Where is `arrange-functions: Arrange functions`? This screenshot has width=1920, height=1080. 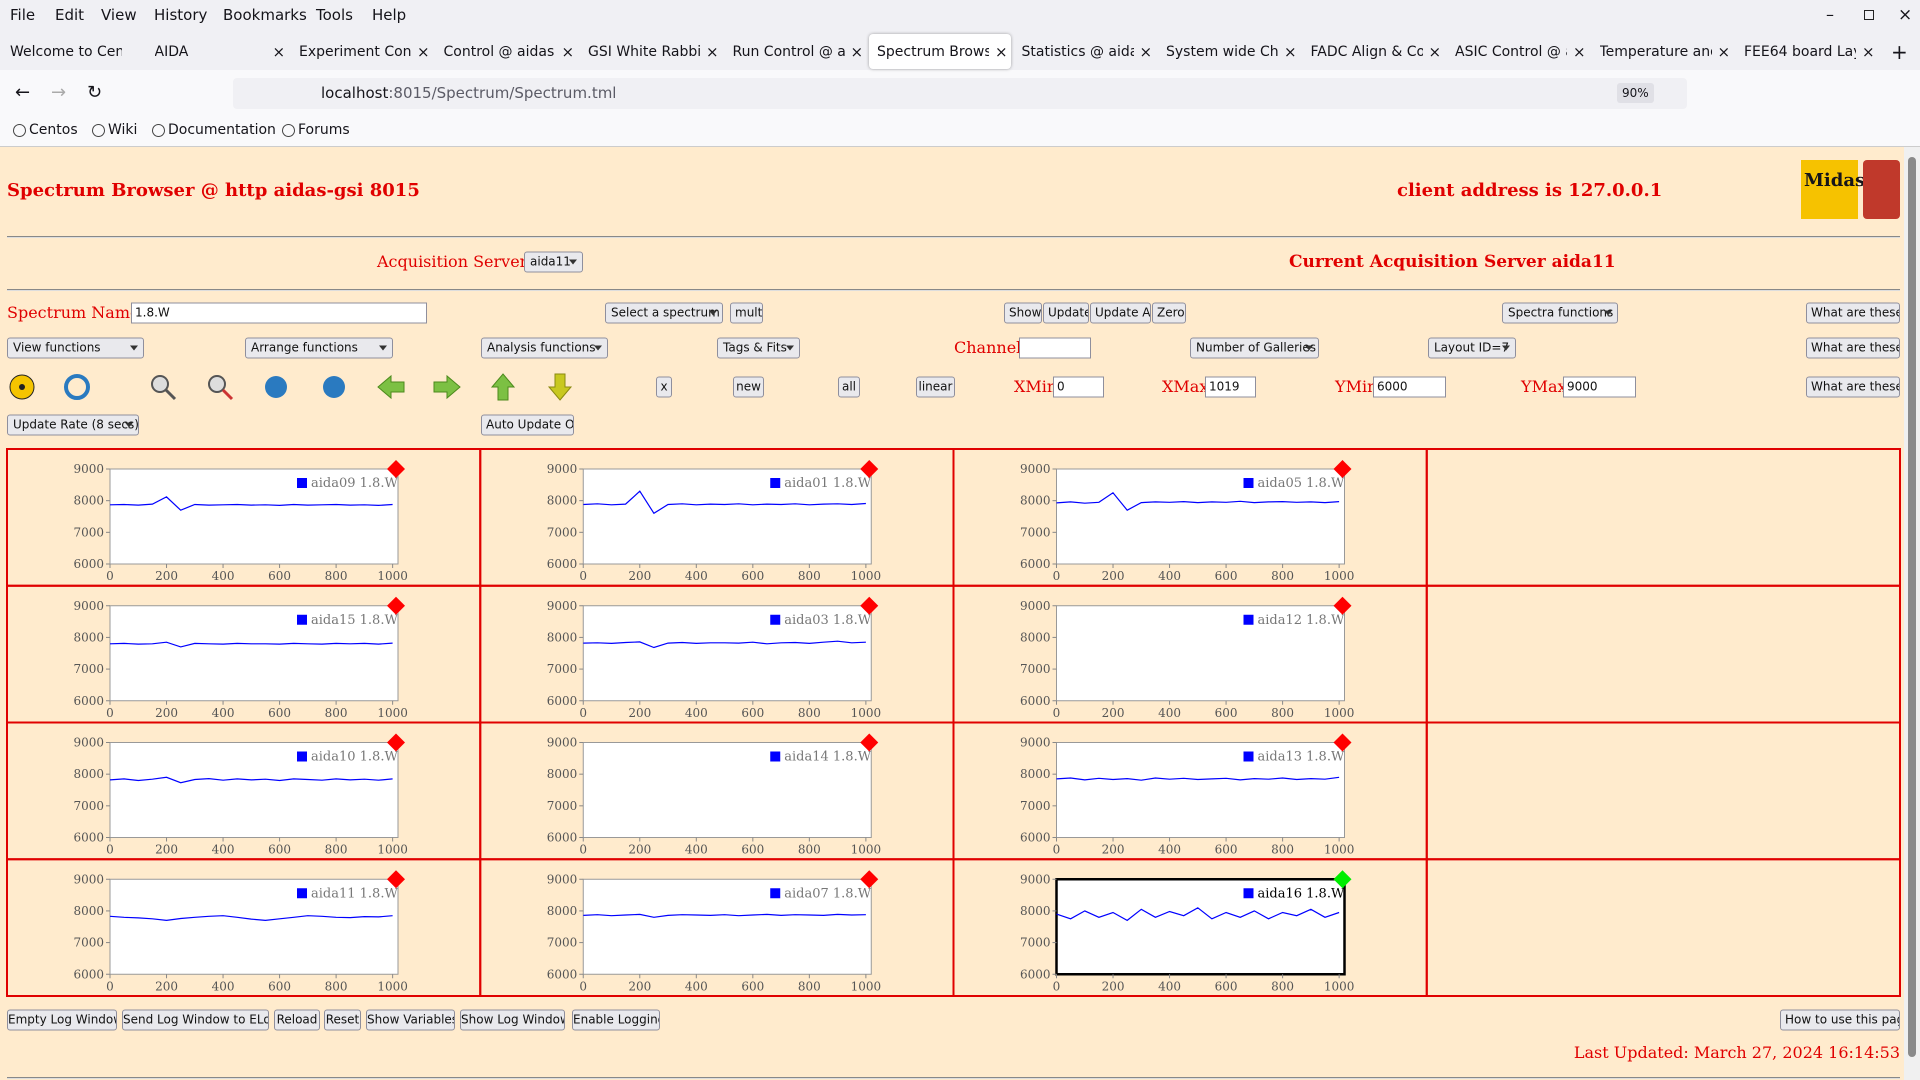 arrange-functions: Arrange functions is located at coordinates (319, 348).